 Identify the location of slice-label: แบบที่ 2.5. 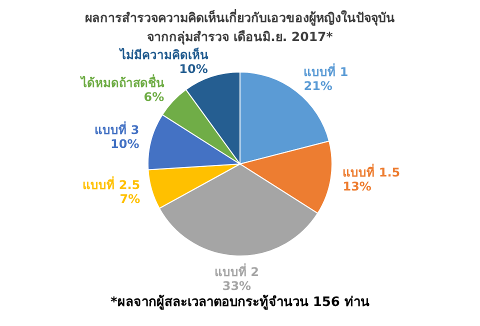
(111, 184).